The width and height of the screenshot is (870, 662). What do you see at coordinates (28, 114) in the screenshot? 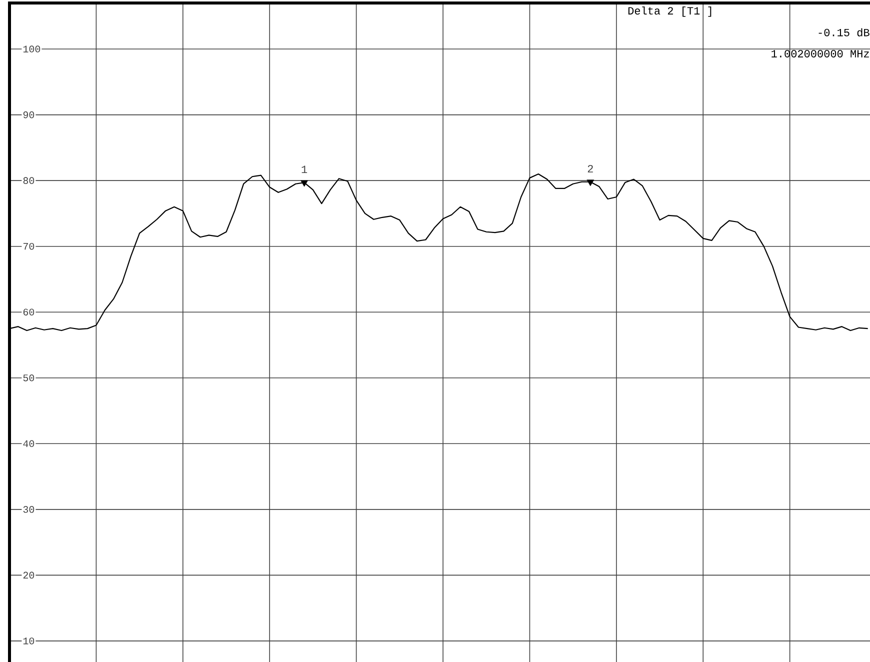
I see `y-tick-label: 90` at bounding box center [28, 114].